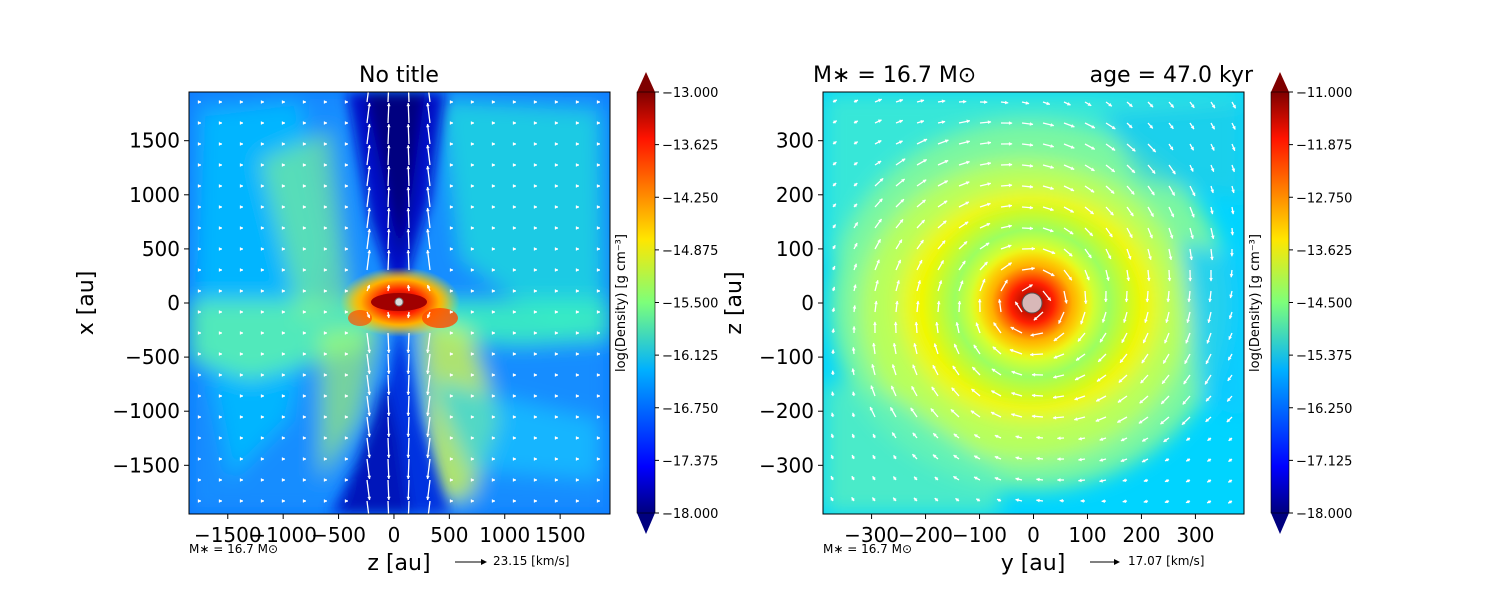 This screenshot has height=600, width=1500. What do you see at coordinates (408, 343) in the screenshot?
I see `velocity-arrow` at bounding box center [408, 343].